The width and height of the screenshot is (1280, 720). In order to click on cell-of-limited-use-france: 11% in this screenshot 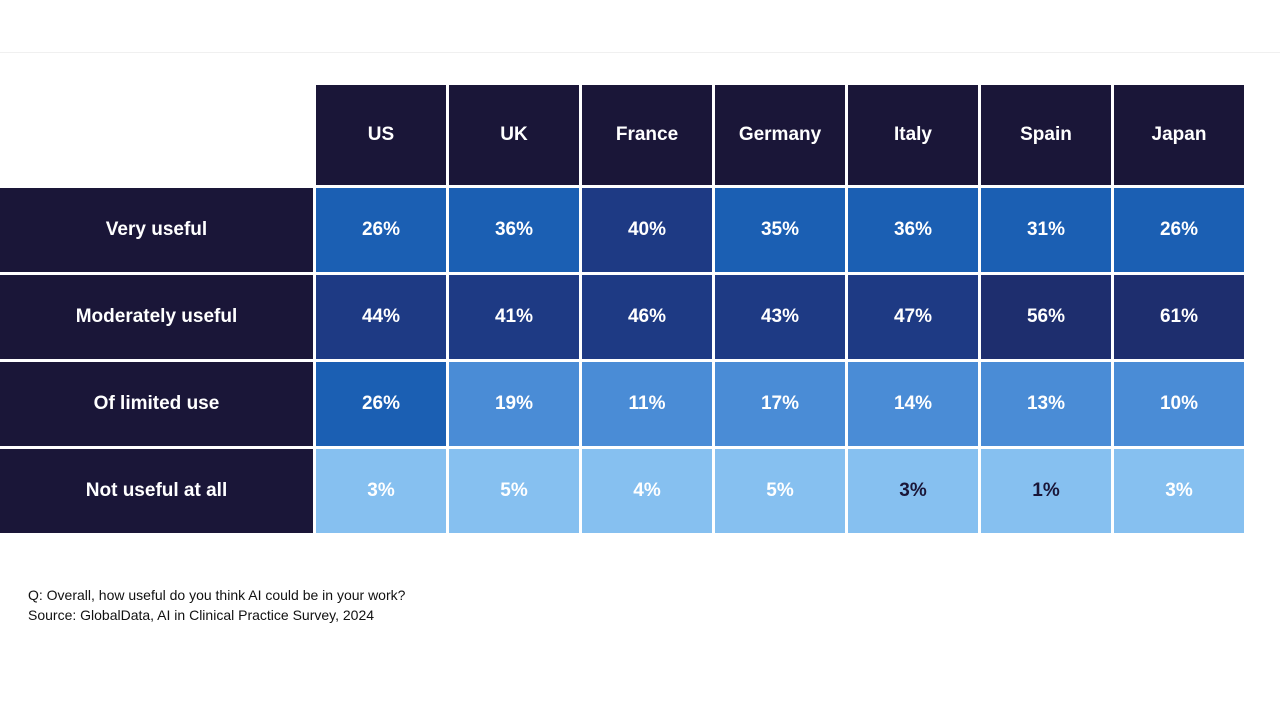, I will do `click(647, 404)`.